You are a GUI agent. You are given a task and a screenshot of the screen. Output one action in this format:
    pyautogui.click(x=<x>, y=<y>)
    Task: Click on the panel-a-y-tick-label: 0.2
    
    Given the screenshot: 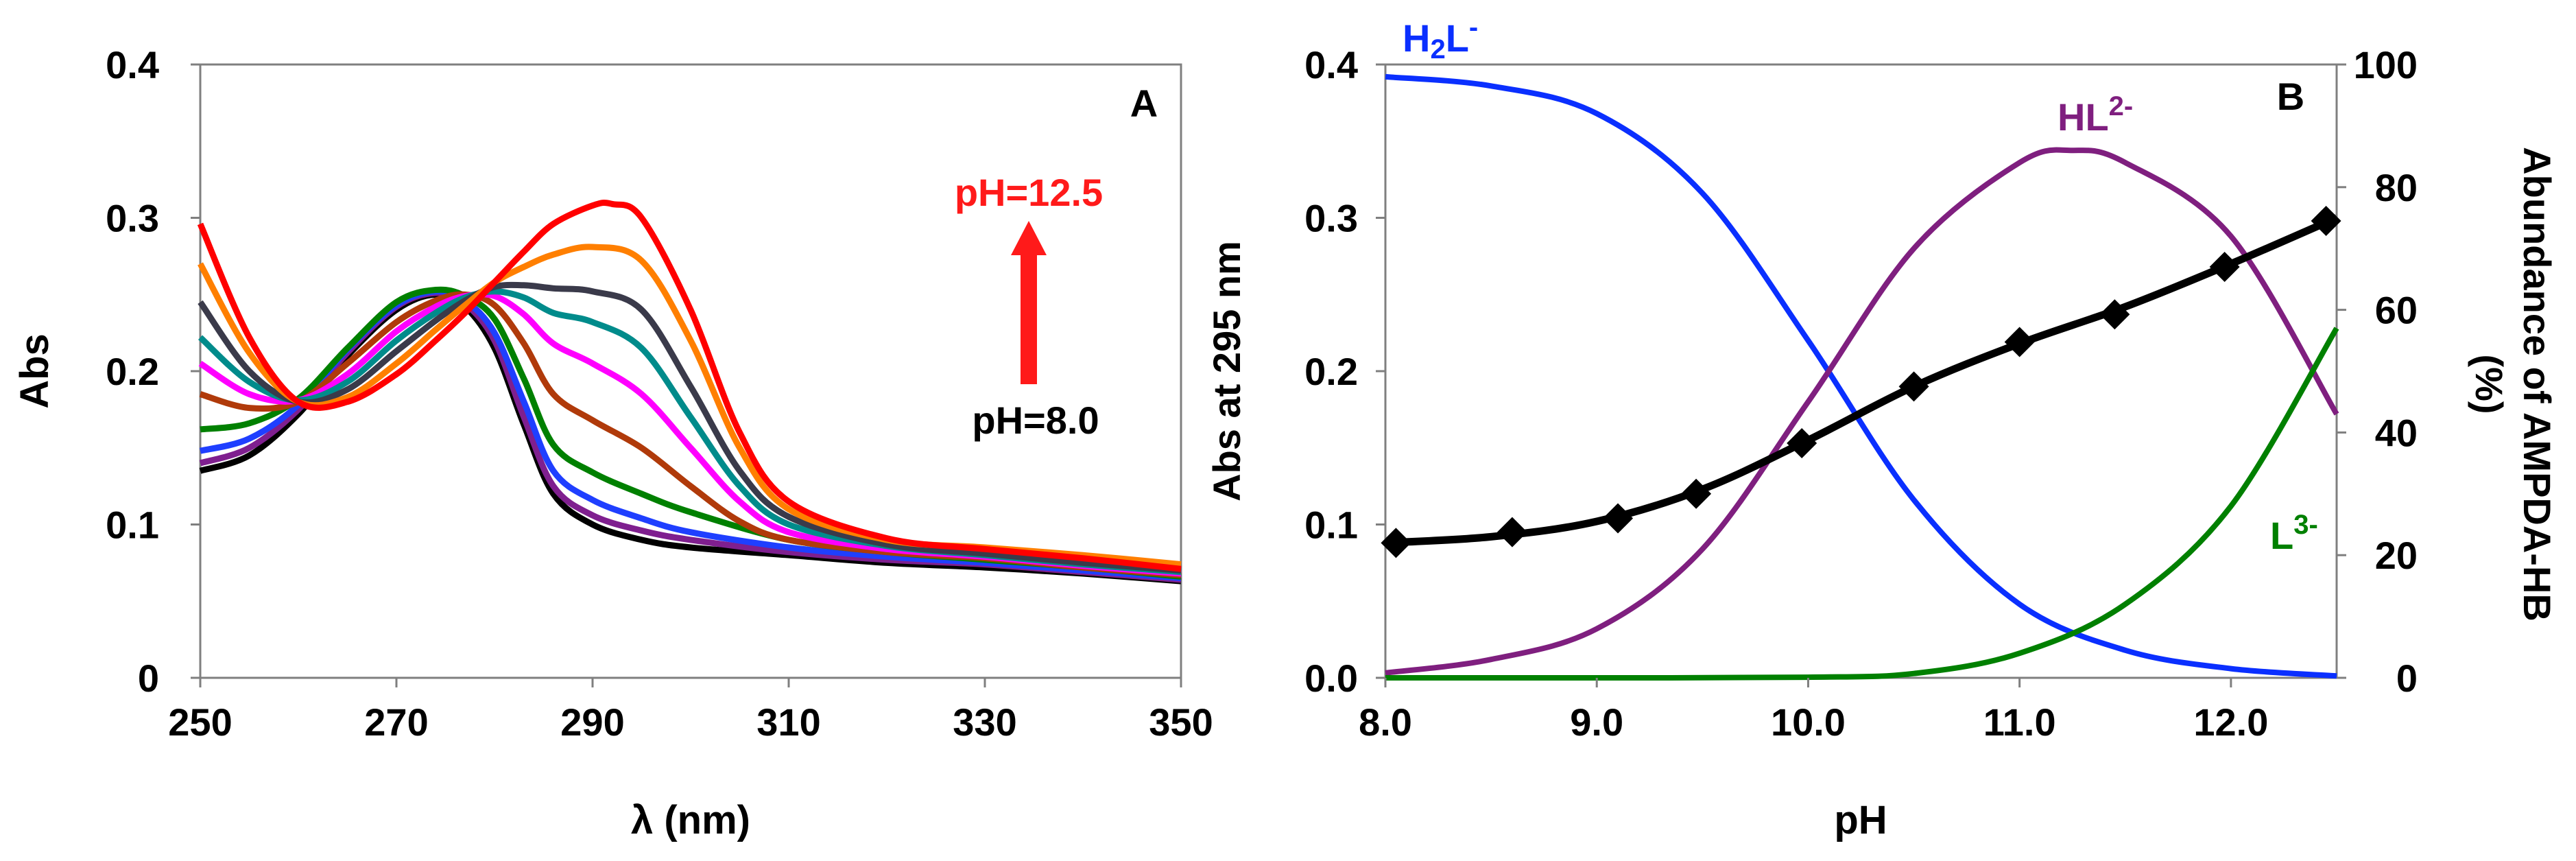 What is the action you would take?
    pyautogui.click(x=132, y=371)
    